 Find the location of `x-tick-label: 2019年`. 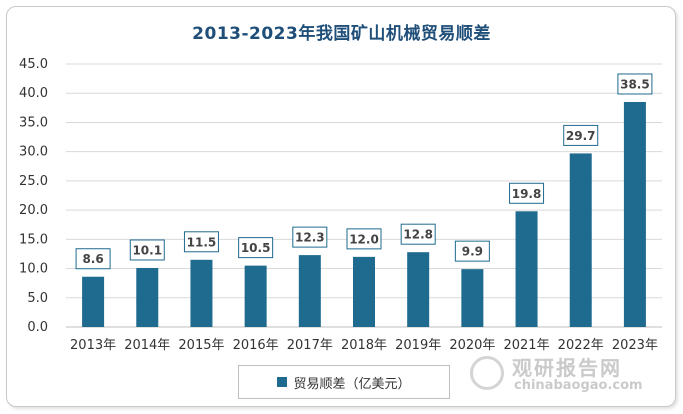

x-tick-label: 2019年 is located at coordinates (418, 345).